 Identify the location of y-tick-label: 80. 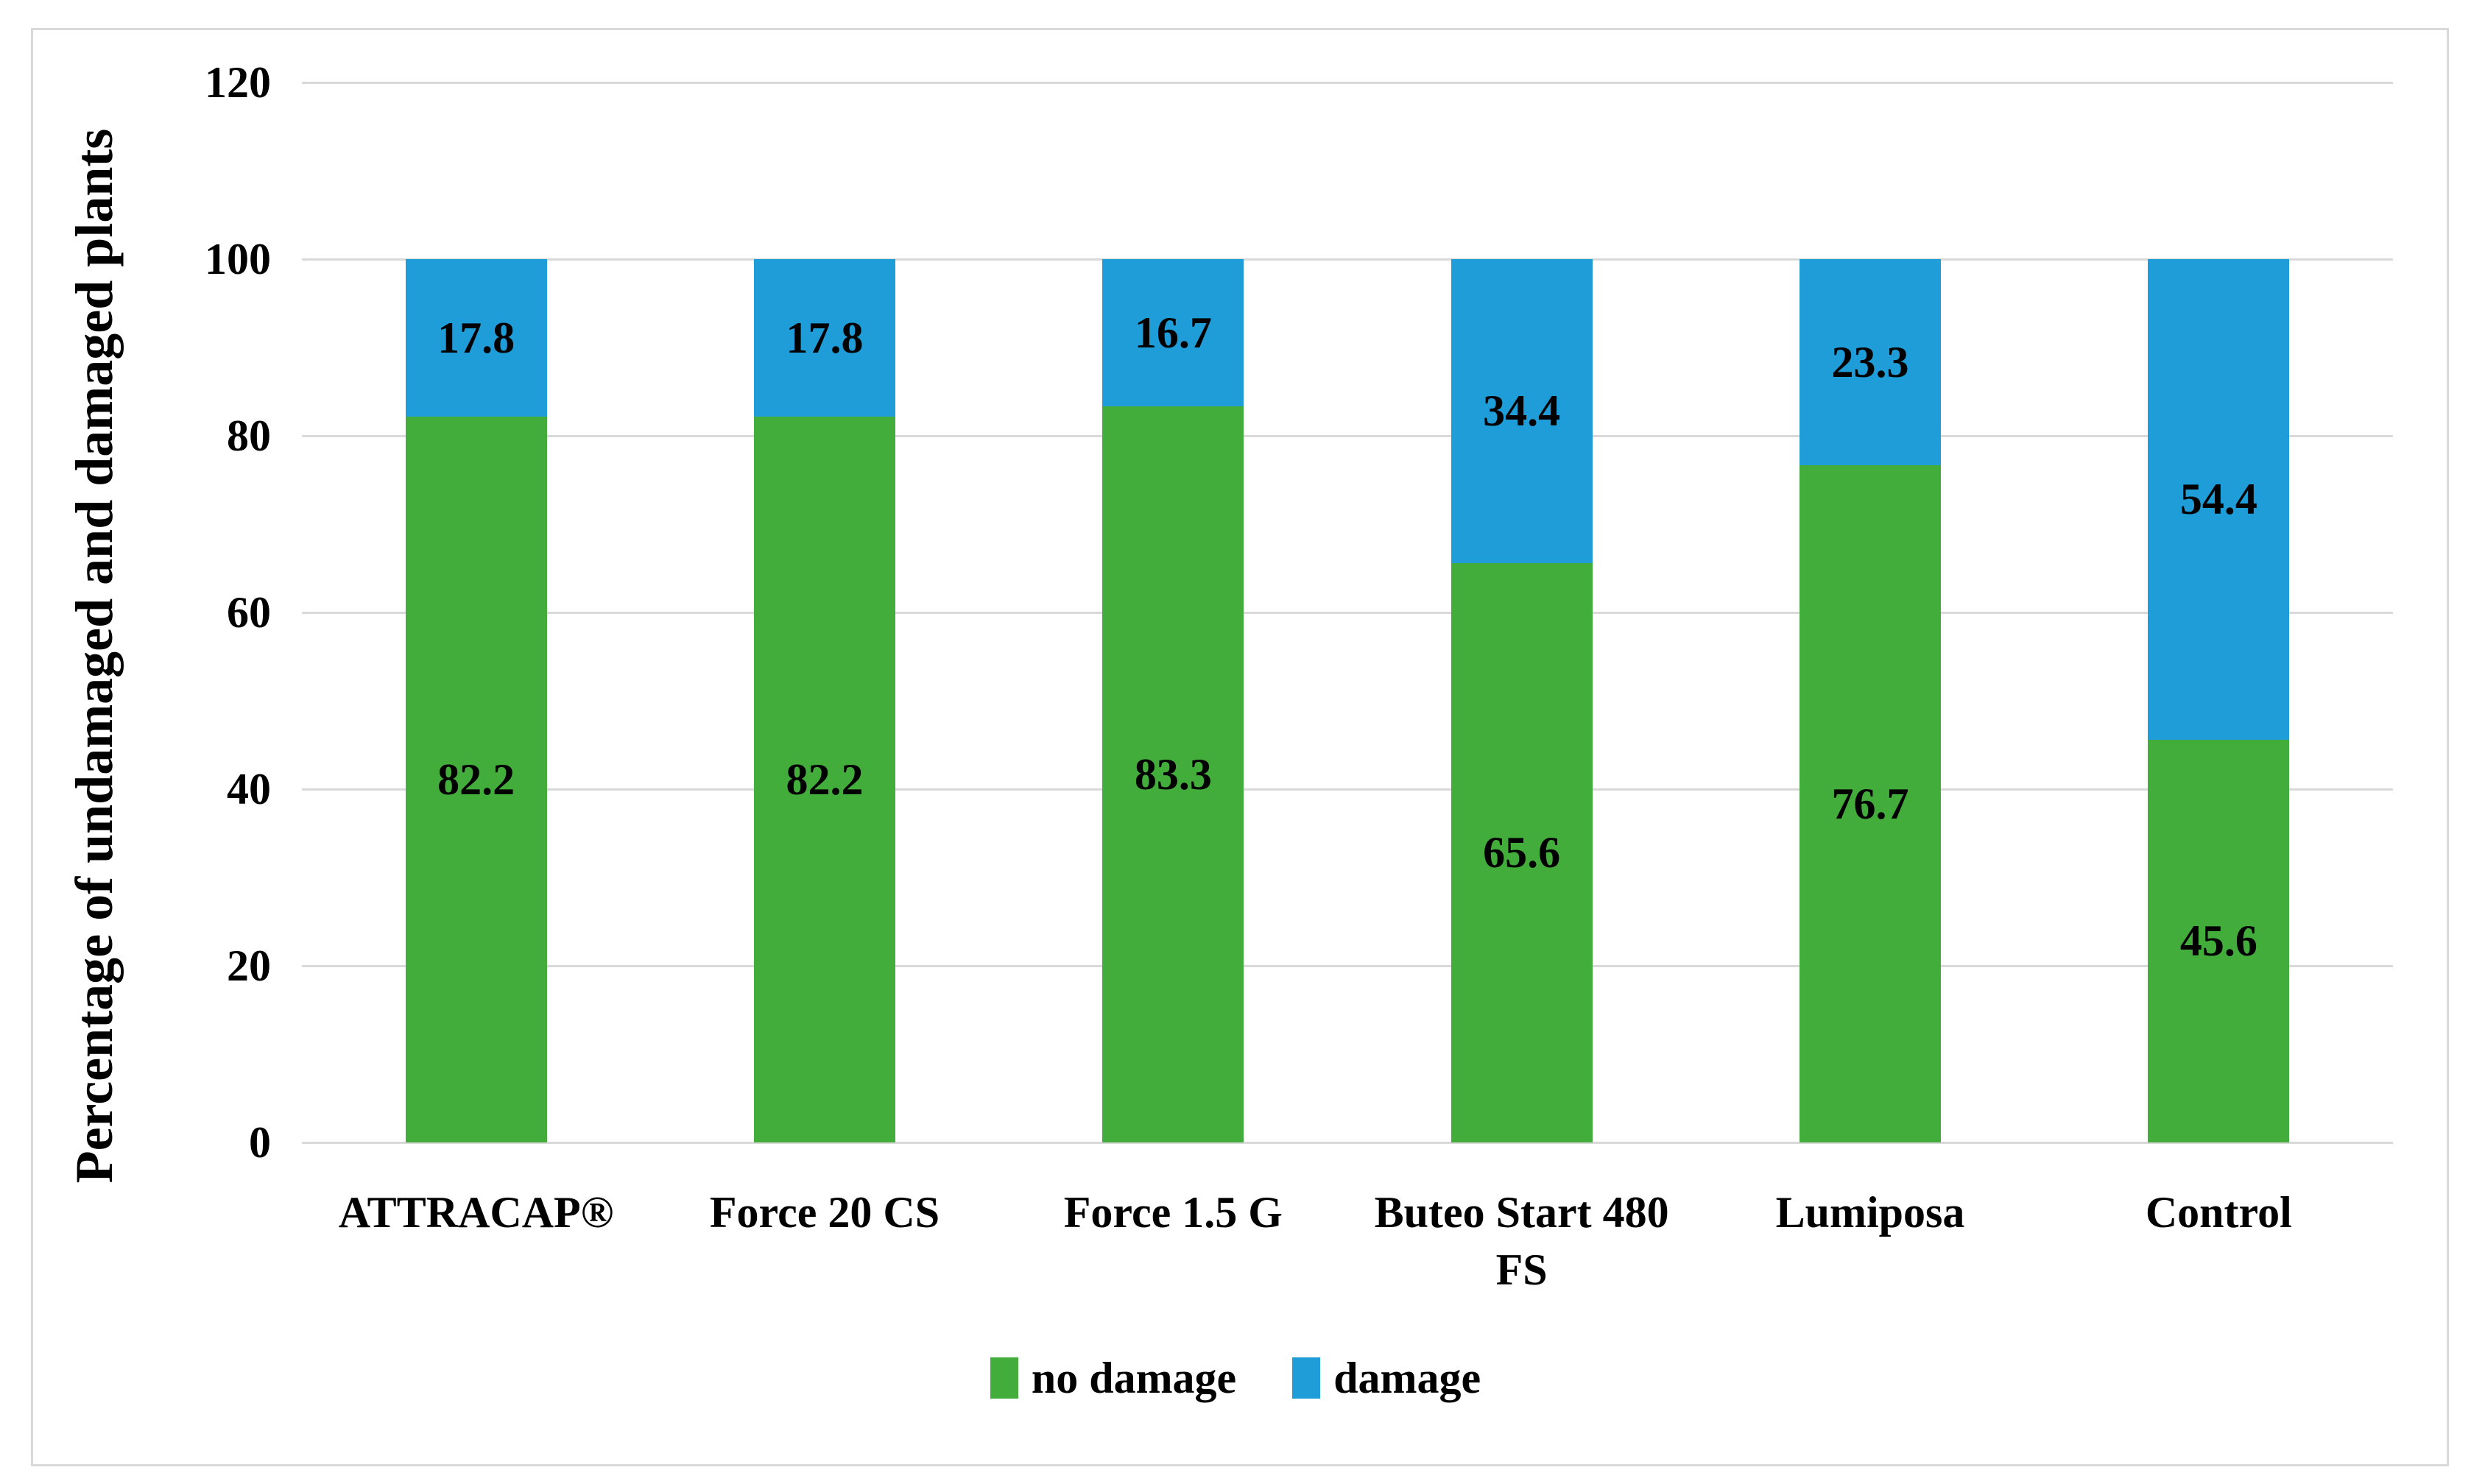
(249, 435).